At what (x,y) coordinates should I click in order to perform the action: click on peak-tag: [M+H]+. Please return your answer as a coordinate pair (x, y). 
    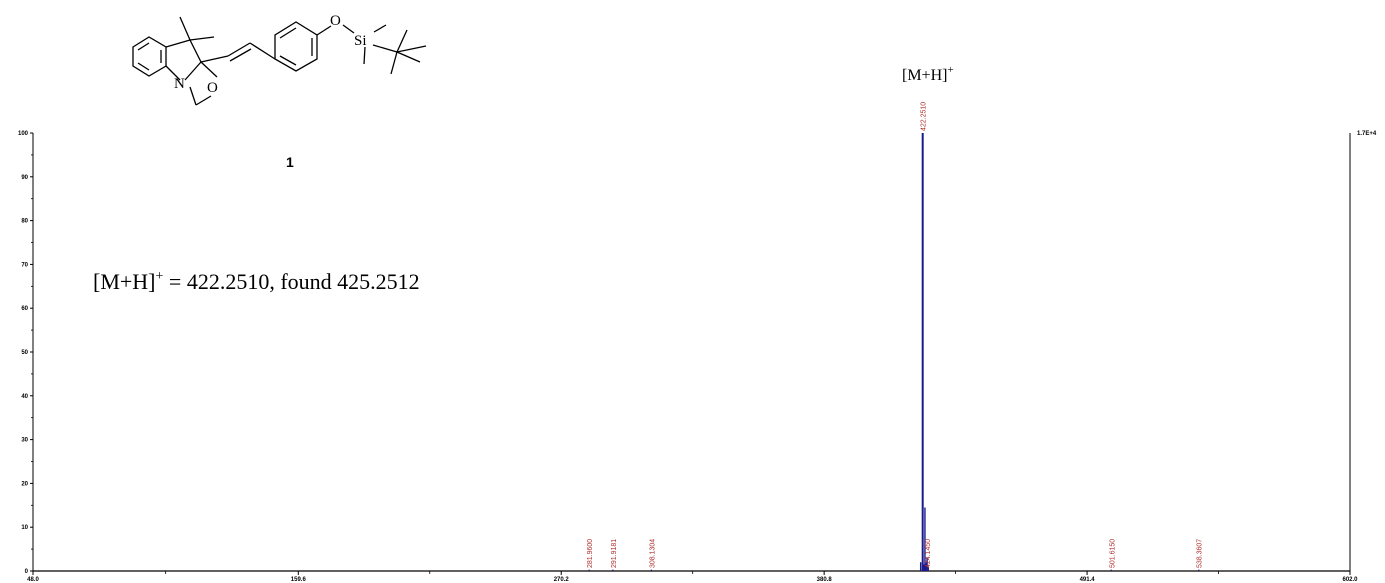
    Looking at the image, I should click on (928, 74).